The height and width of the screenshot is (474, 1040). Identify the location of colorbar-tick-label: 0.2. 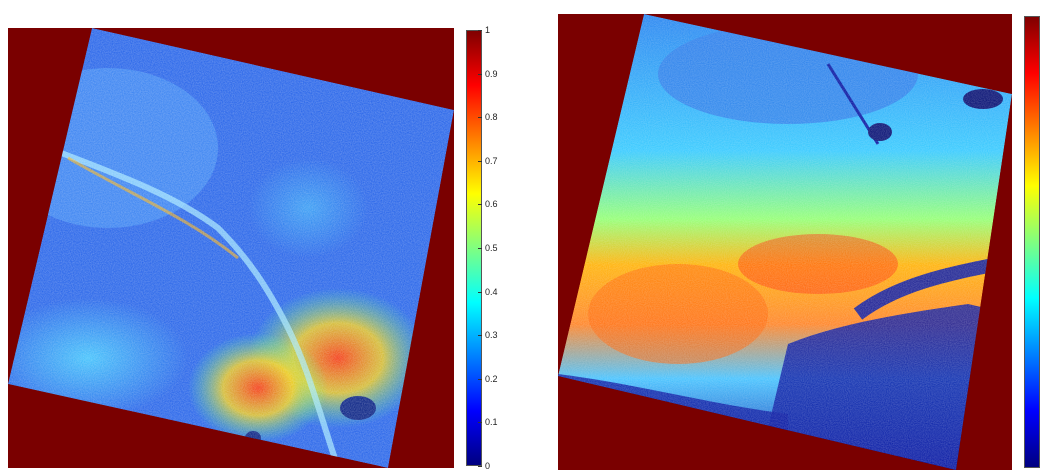
(491, 378).